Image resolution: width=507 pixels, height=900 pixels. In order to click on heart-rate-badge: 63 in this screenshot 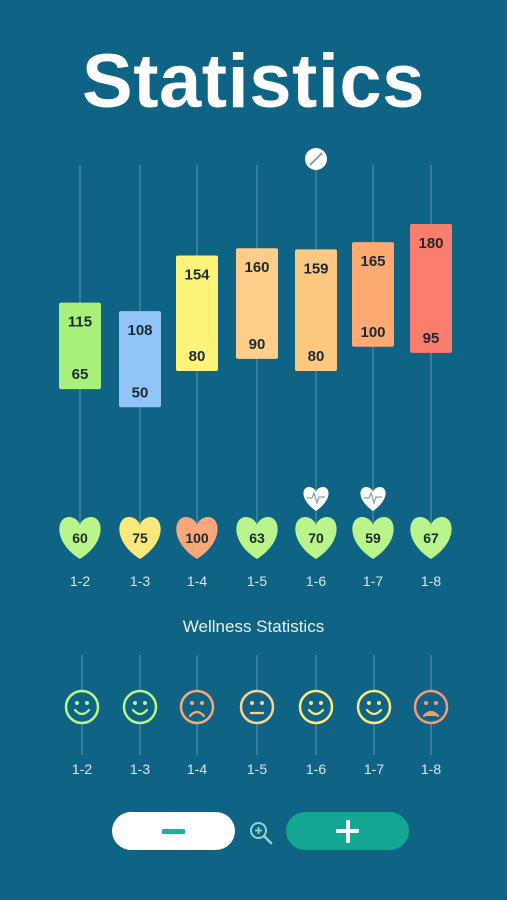, I will do `click(257, 538)`.